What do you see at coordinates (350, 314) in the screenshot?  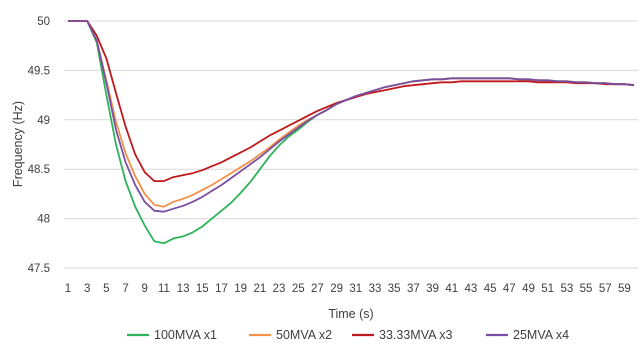 I see `x-axis-title: Time (s)` at bounding box center [350, 314].